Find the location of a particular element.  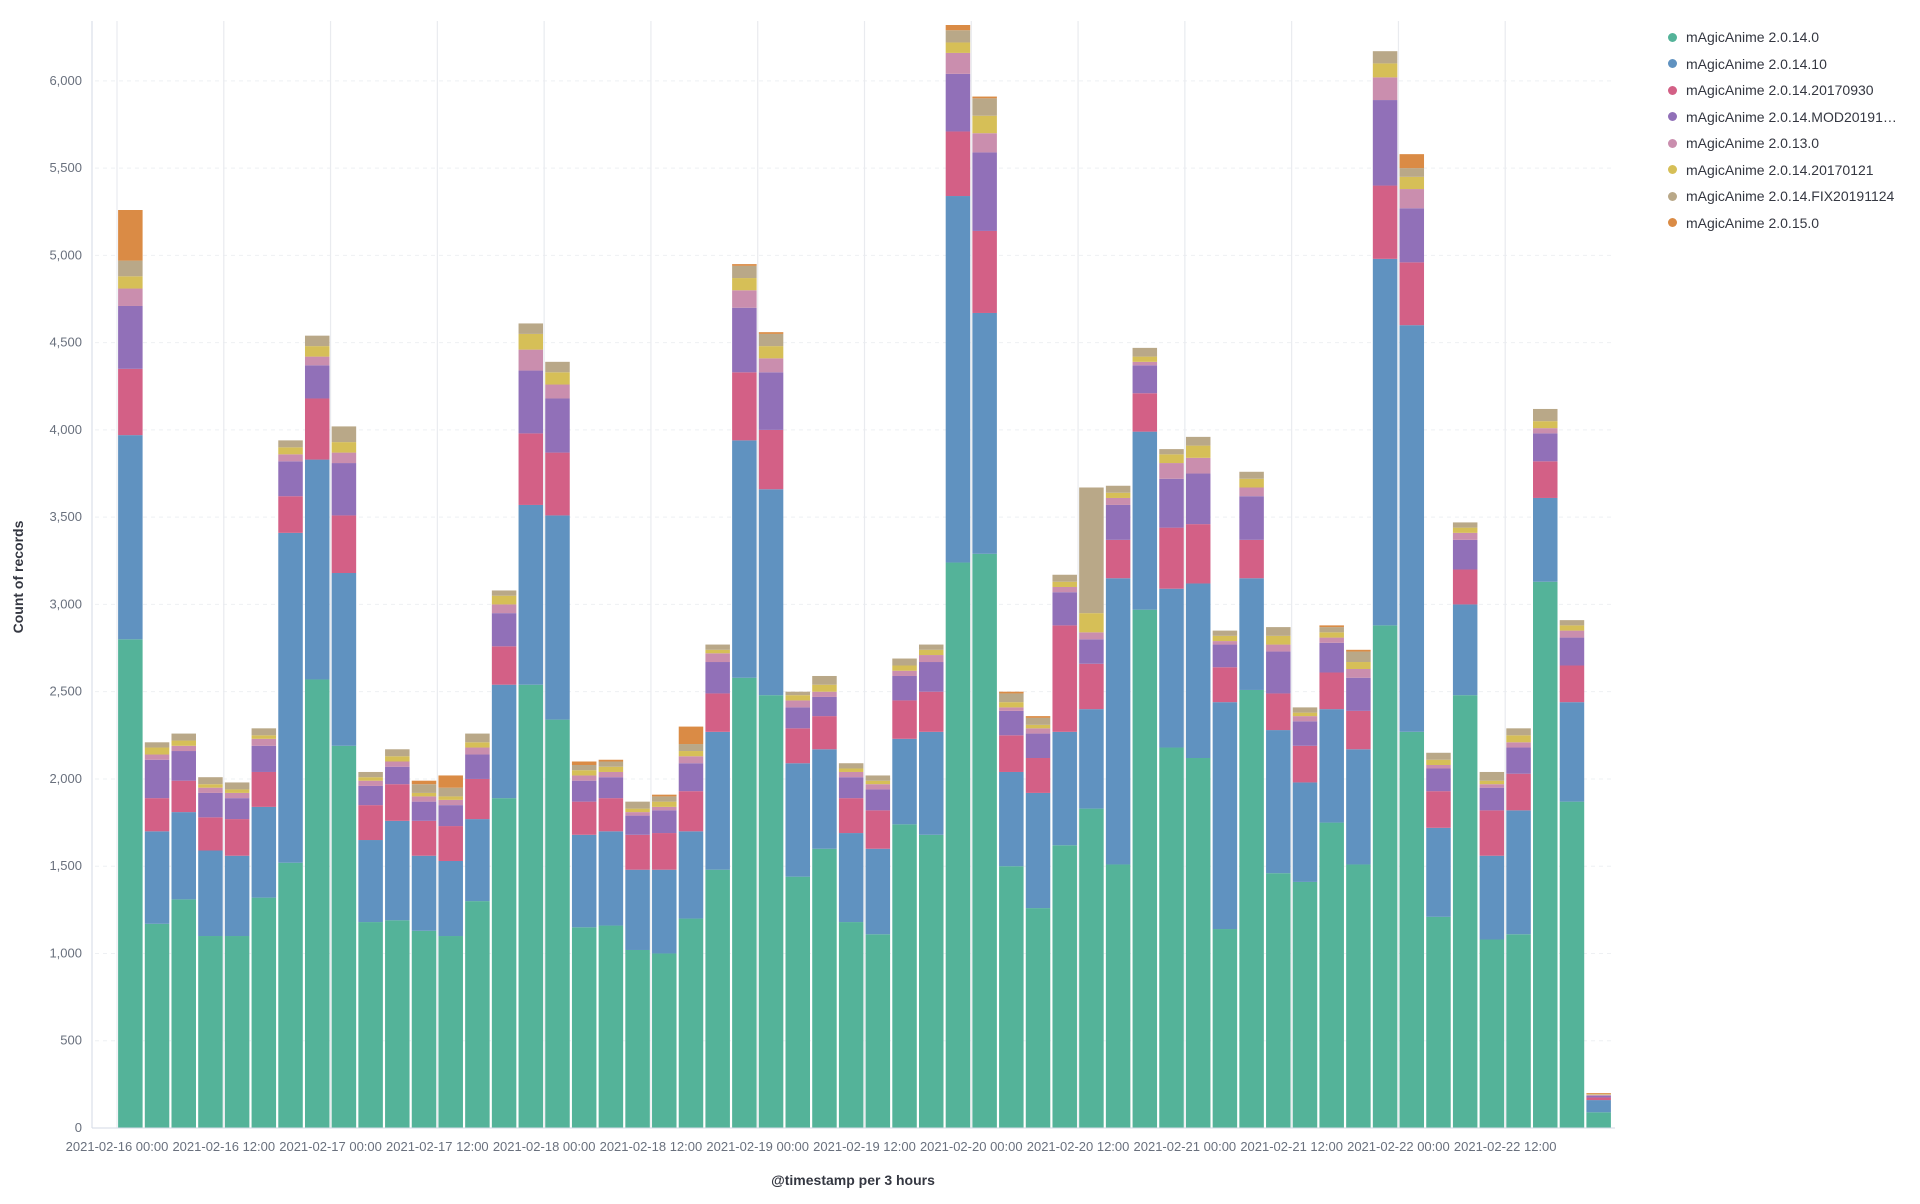

legend-item: mAgicAnime 2.0.14.0 is located at coordinates (1793, 37).